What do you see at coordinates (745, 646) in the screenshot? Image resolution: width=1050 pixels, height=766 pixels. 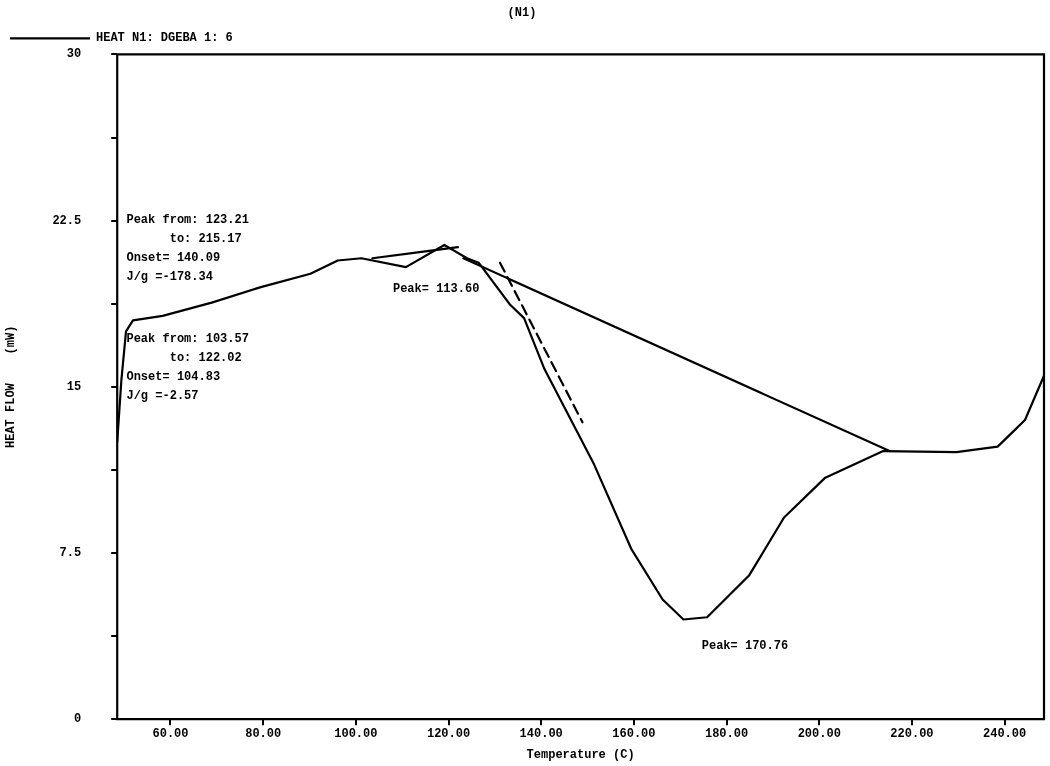 I see `annotation: Peak= 170.76` at bounding box center [745, 646].